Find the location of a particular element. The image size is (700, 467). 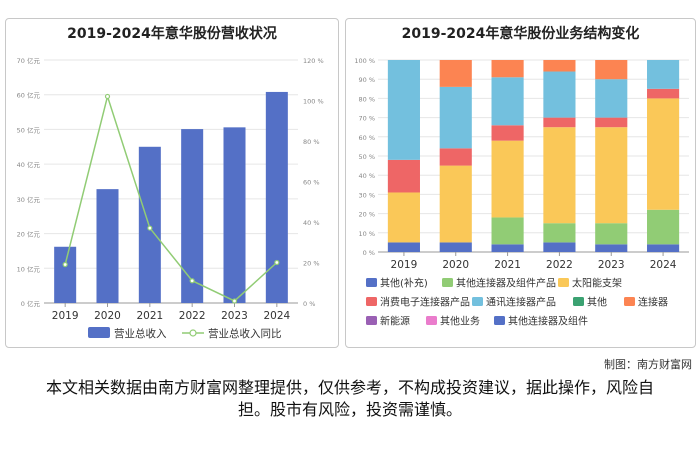

y-right-tick-label: 80 % is located at coordinates (311, 142).